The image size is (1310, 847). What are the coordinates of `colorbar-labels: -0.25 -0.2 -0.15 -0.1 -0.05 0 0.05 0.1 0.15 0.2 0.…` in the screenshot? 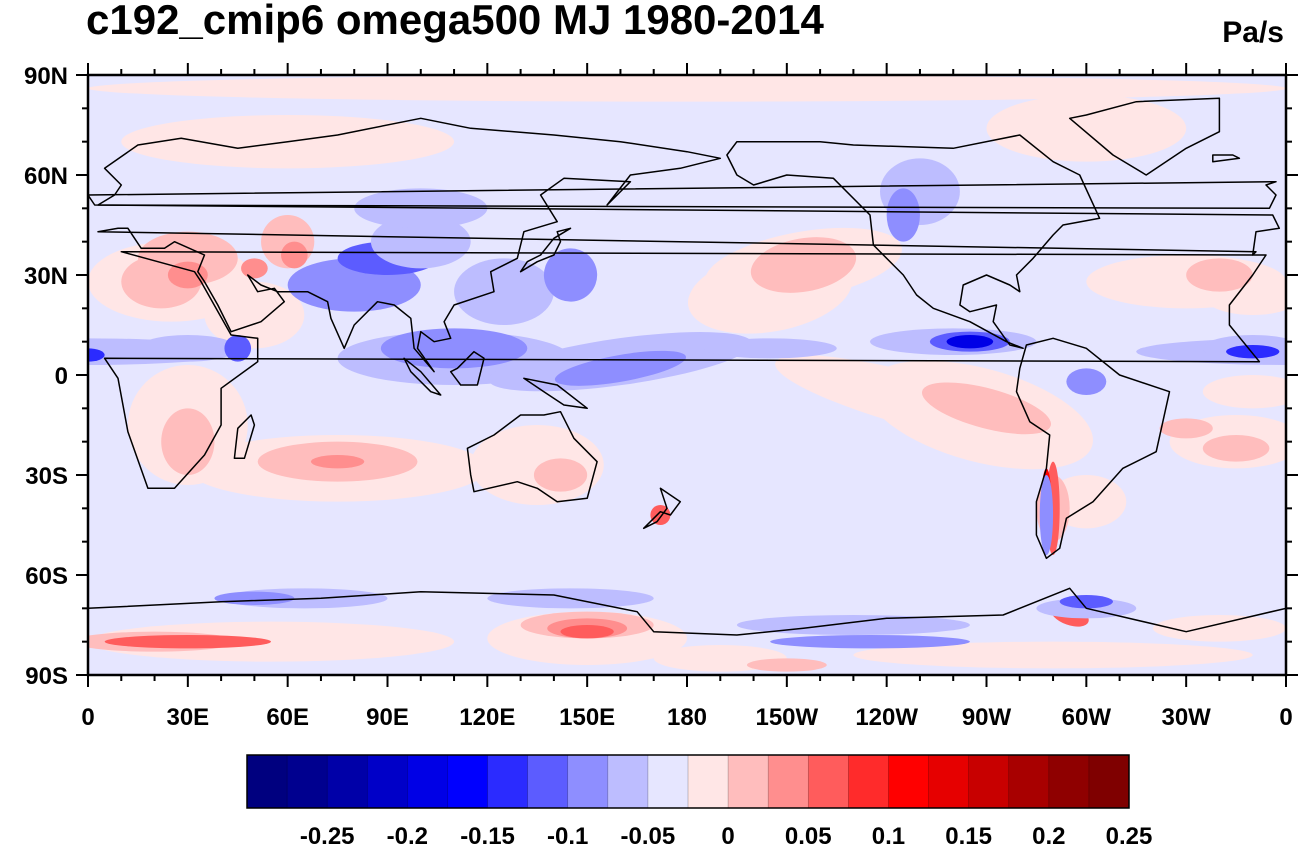 It's located at (726, 835).